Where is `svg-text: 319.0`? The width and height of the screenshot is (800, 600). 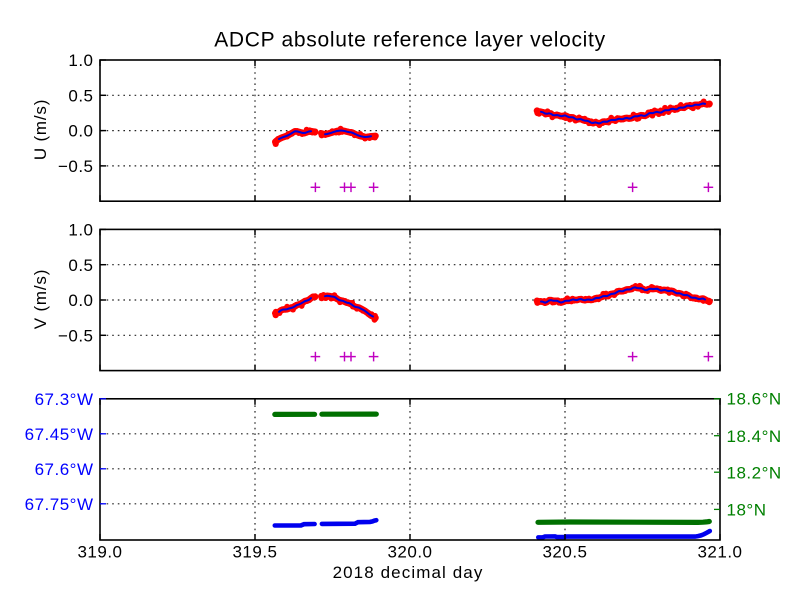 svg-text: 319.0 is located at coordinates (99, 552).